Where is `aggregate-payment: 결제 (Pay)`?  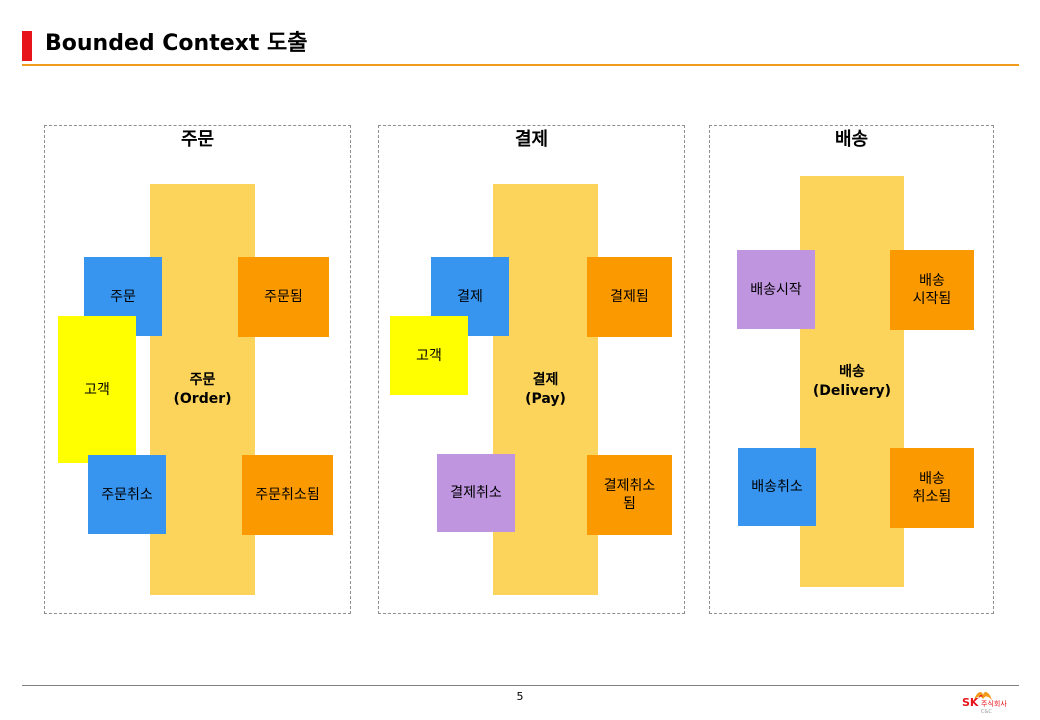
aggregate-payment: 결제 (Pay) is located at coordinates (545, 389).